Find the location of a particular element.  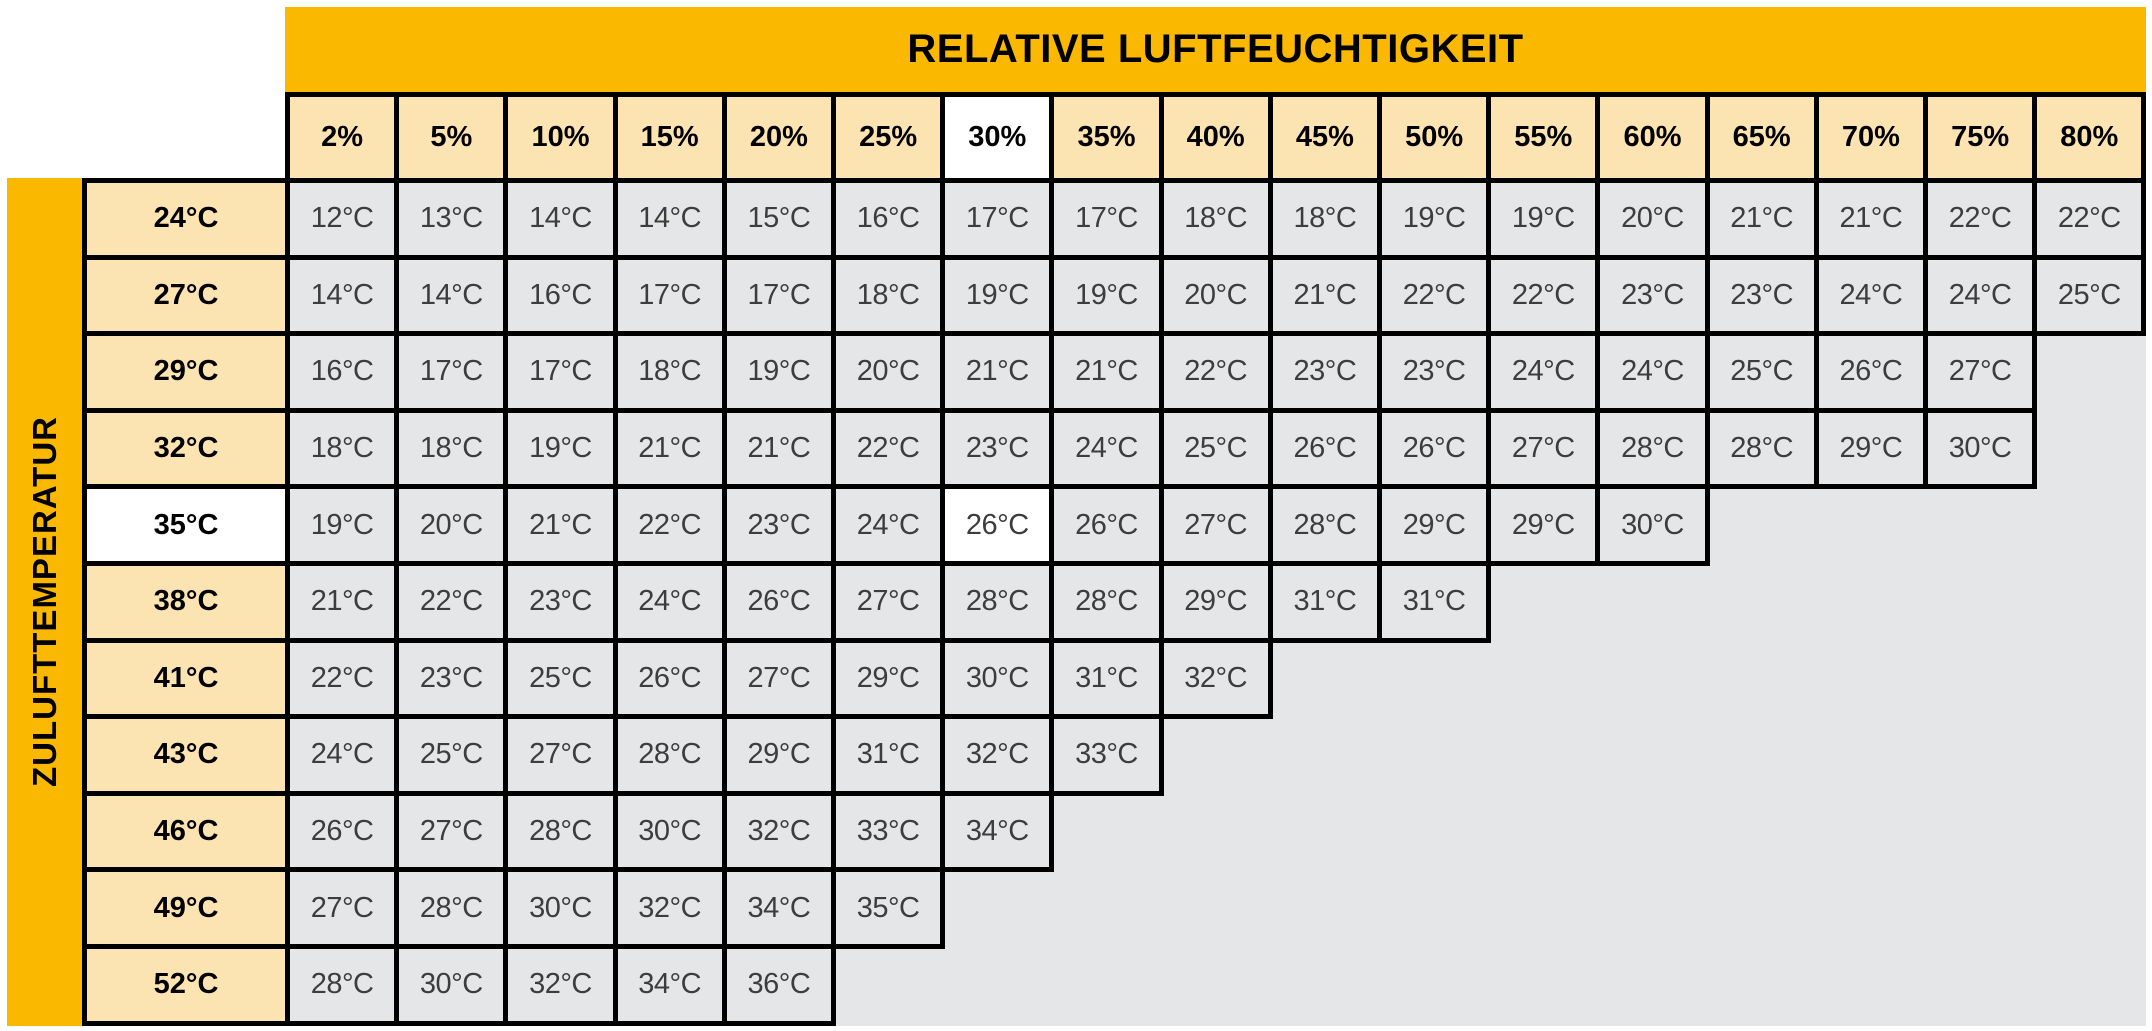

row-axis-title-band: ZULUFTTEMPERATUR is located at coordinates (44, 602).